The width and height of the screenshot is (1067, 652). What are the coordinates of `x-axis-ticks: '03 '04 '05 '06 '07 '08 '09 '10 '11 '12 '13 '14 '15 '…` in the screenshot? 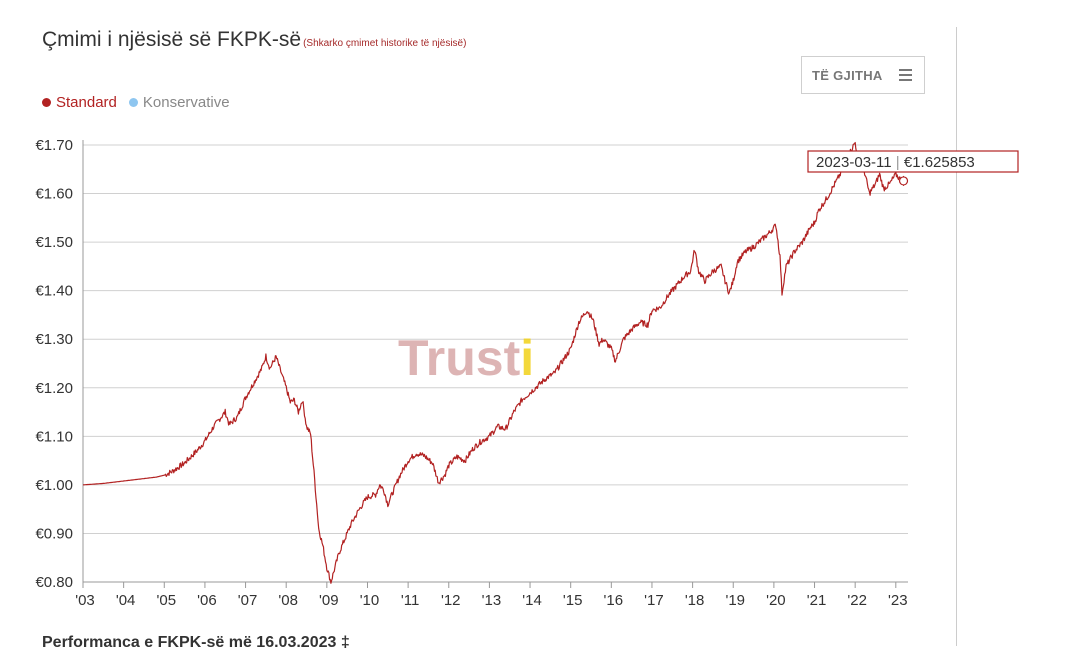 It's located at (491, 595).